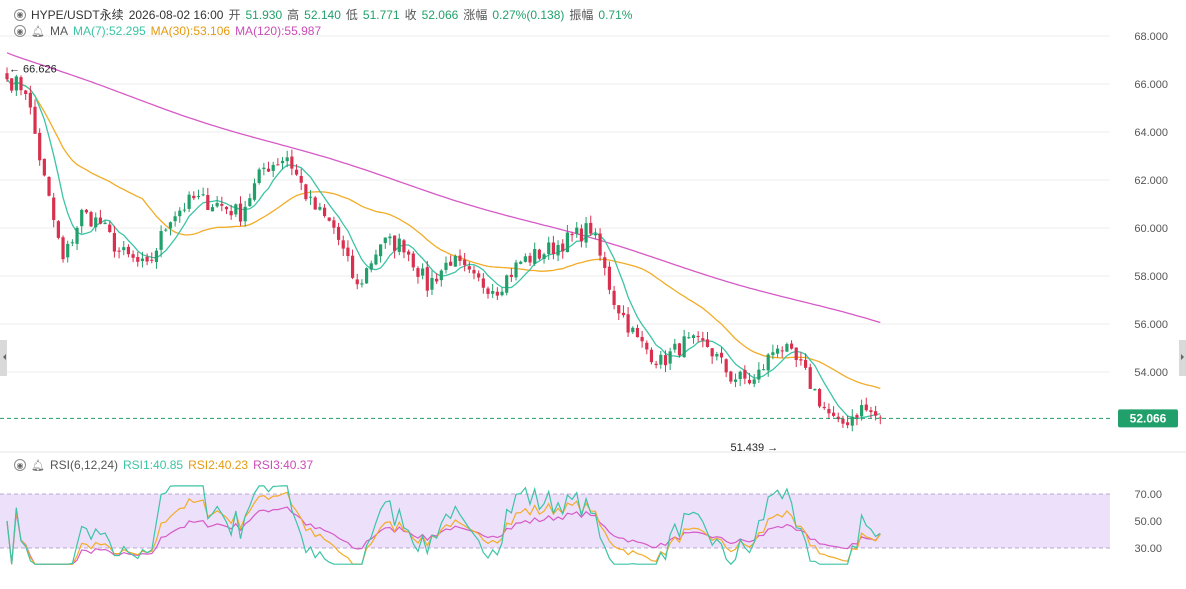 The height and width of the screenshot is (589, 1186). Describe the element at coordinates (3, 358) in the screenshot. I see `left-arrow-icon` at that location.